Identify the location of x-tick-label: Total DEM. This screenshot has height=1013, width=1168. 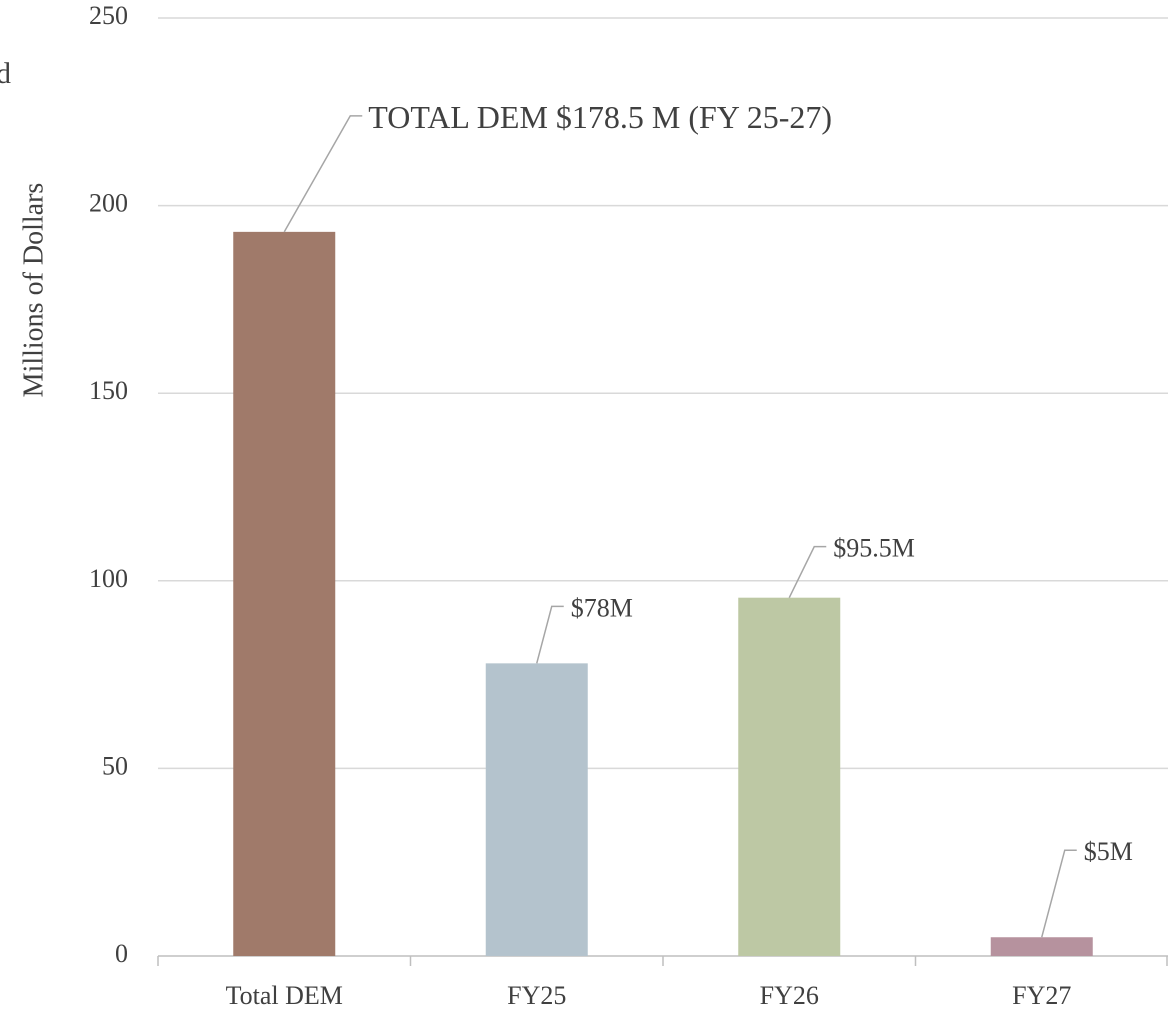
(284, 995).